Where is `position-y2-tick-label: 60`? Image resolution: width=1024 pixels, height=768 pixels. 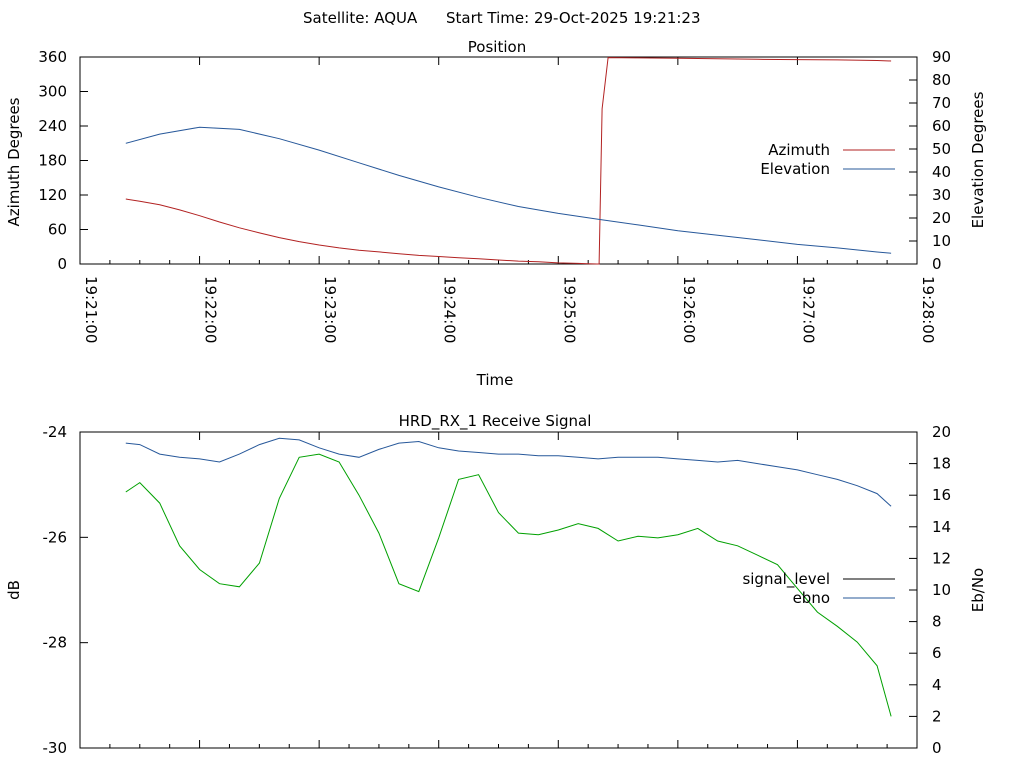 position-y2-tick-label: 60 is located at coordinates (941, 126).